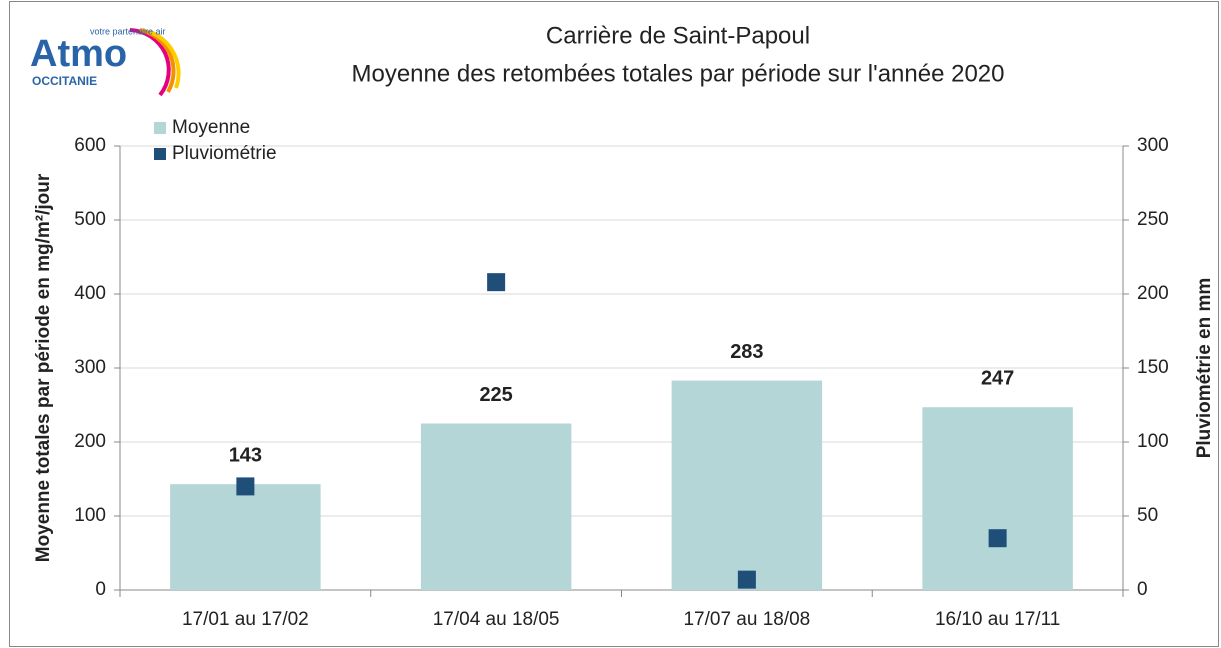 The image size is (1221, 648). Describe the element at coordinates (678, 35) in the screenshot. I see `chart-title: Carrière de Saint-Papoul` at that location.